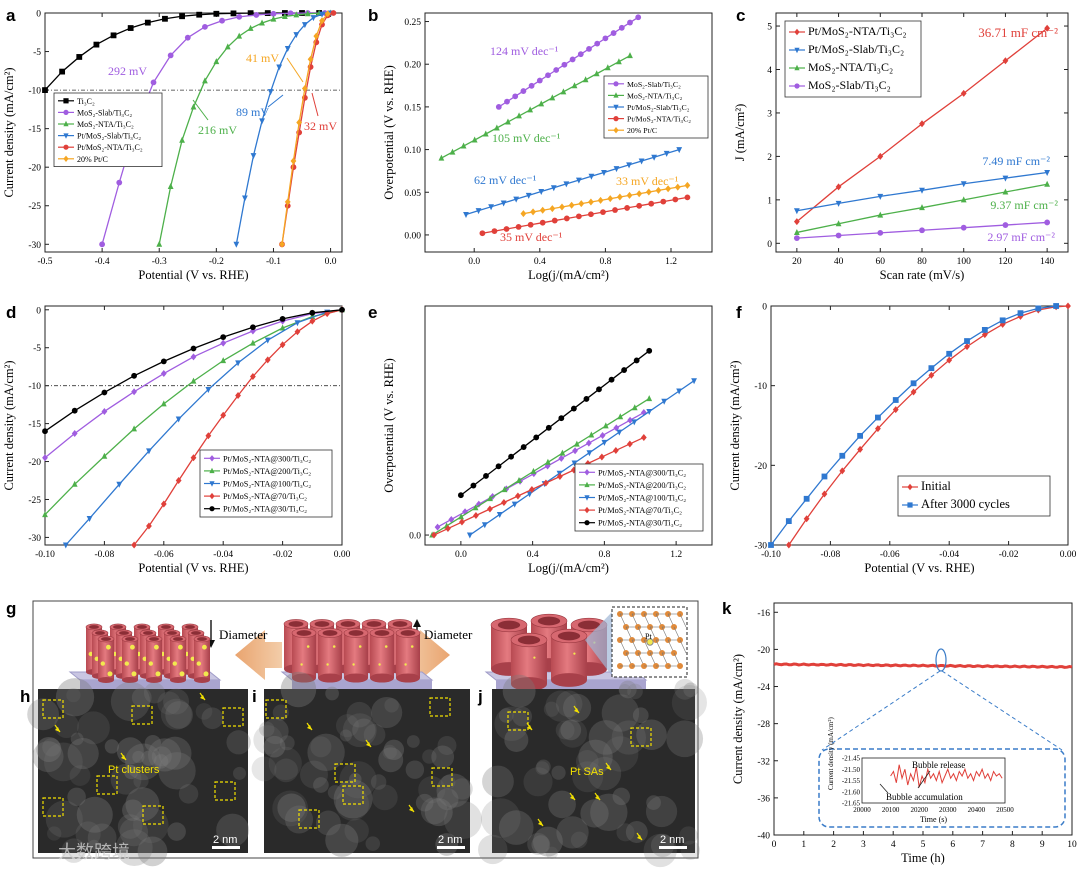 Image resolution: width=1080 pixels, height=869 pixels. What do you see at coordinates (1005, 262) in the screenshot?
I see `x-tick-label-c: 120` at bounding box center [1005, 262].